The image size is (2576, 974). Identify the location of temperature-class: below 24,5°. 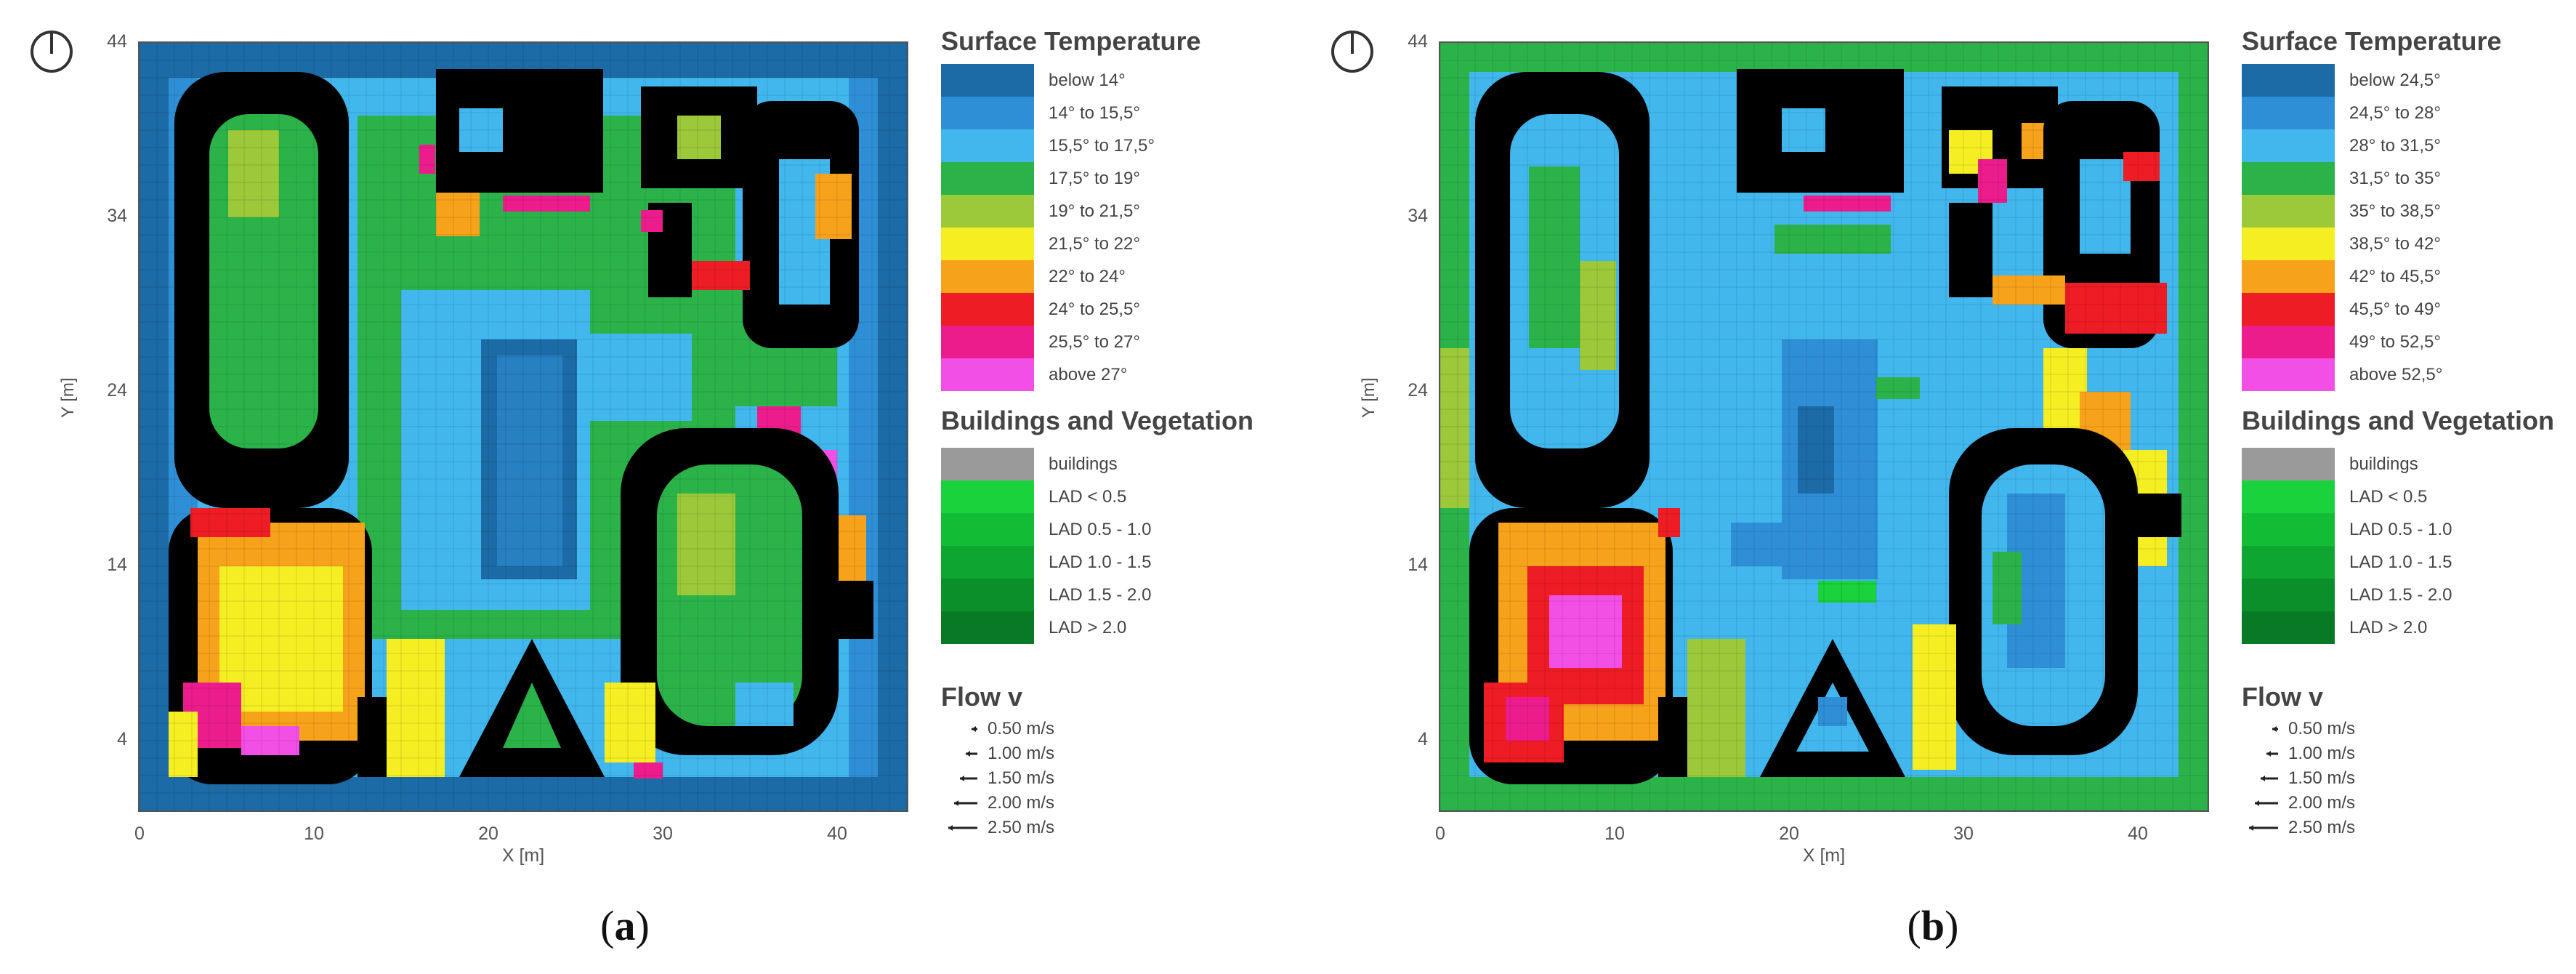
(2409, 81).